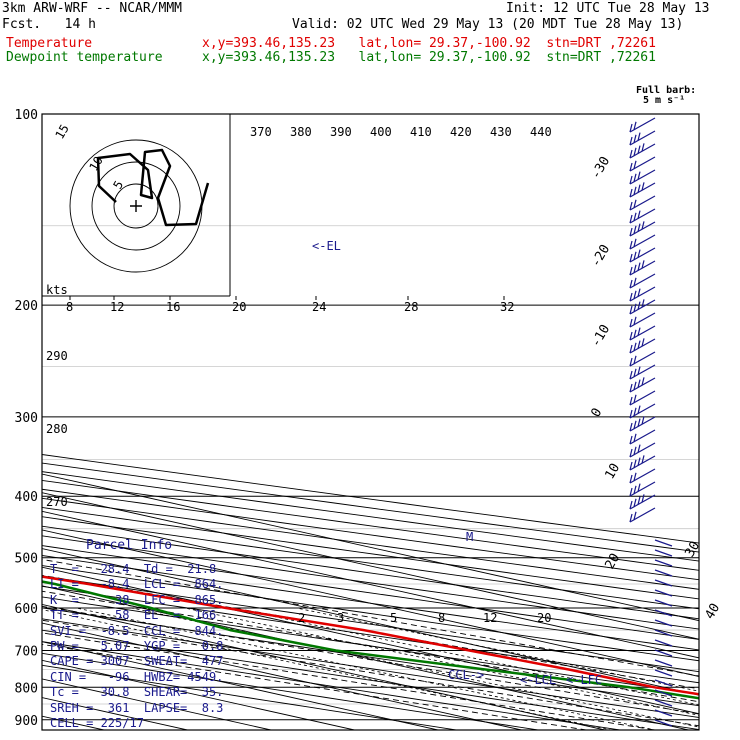  I want to click on dewpoint-legend-label: Dewpoint temperature, so click(84, 57).